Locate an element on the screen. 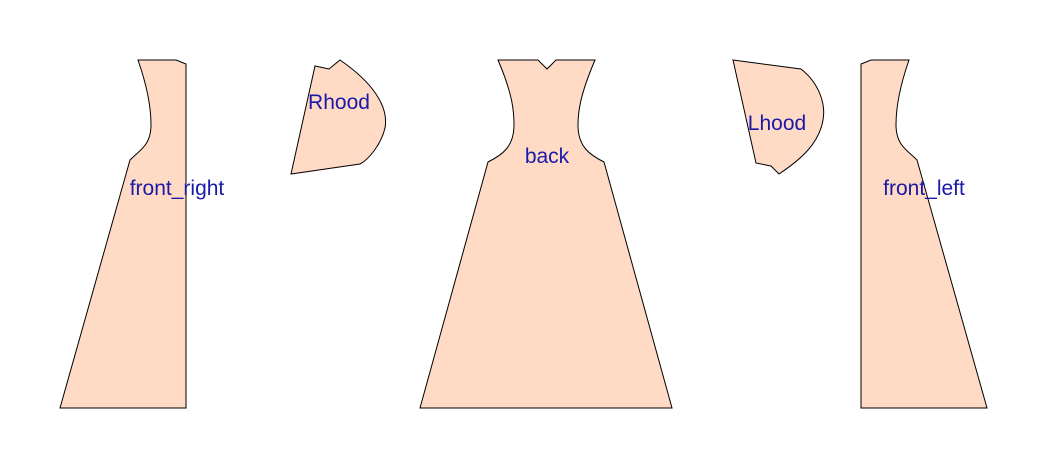 The image size is (1047, 468). panel-front-right: front_right is located at coordinates (142, 234).